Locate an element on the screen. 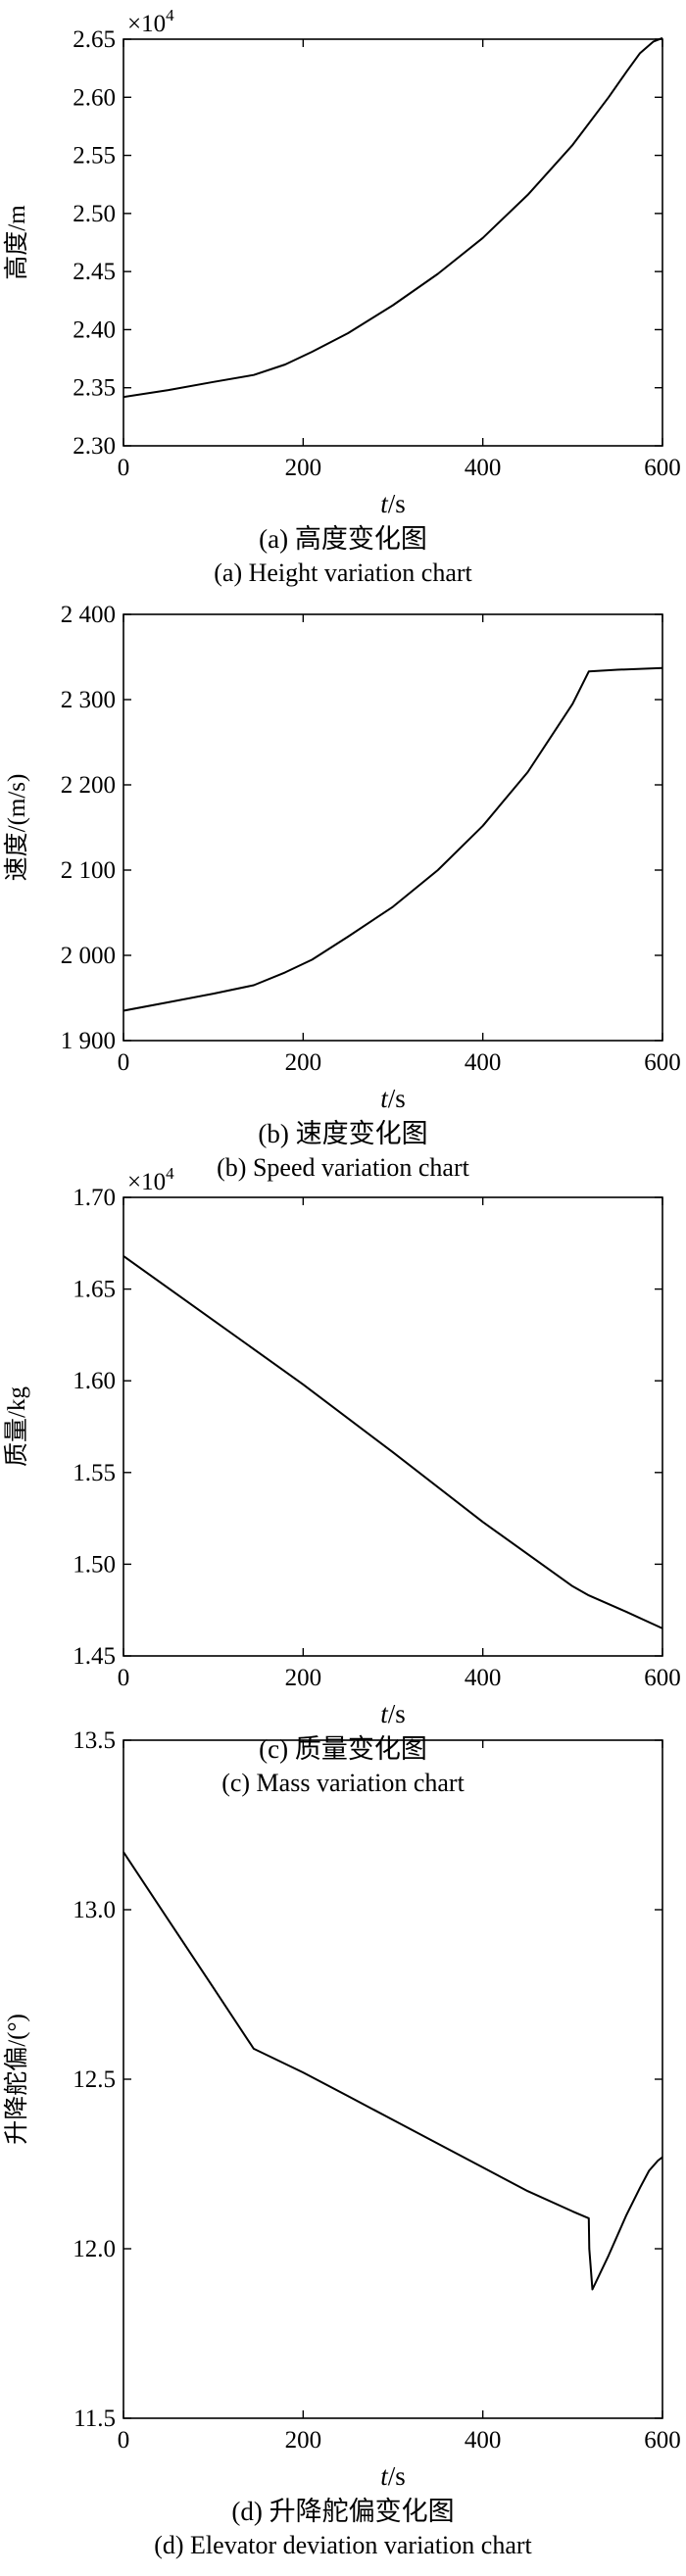  y-tick-label: 13.0 is located at coordinates (94, 1910).